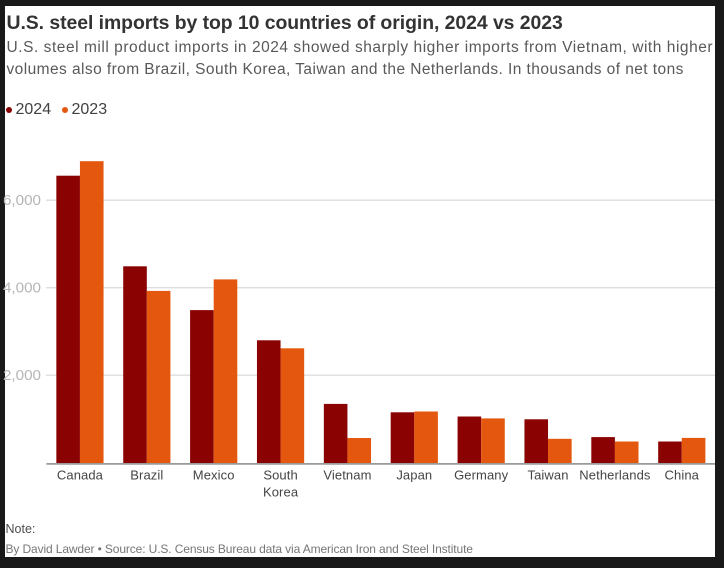 This screenshot has height=568, width=724. Describe the element at coordinates (214, 475) in the screenshot. I see `svg-text: Mexico` at that location.